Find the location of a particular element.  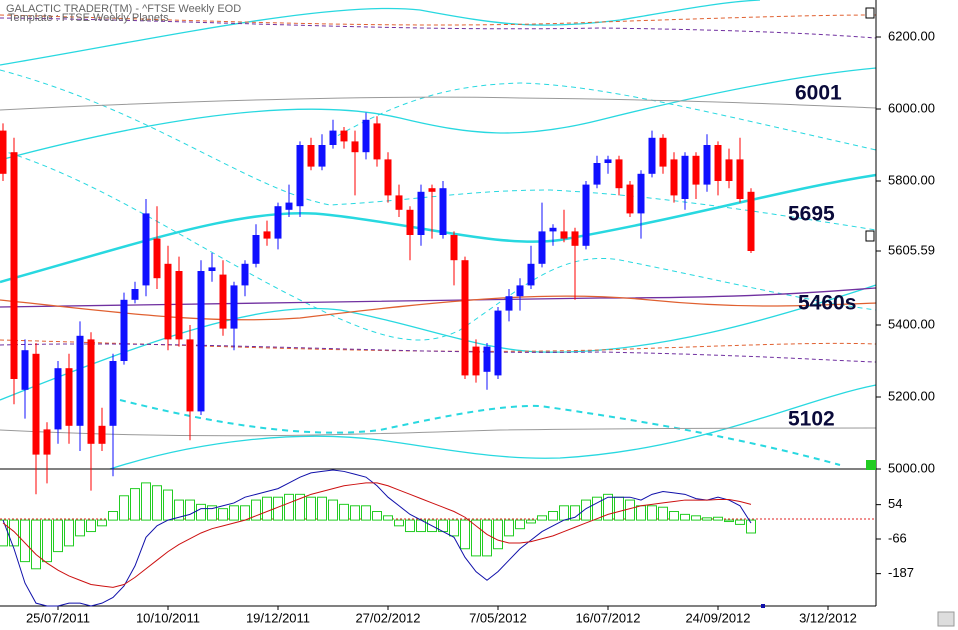

indicator-line is located at coordinates (377, 535).